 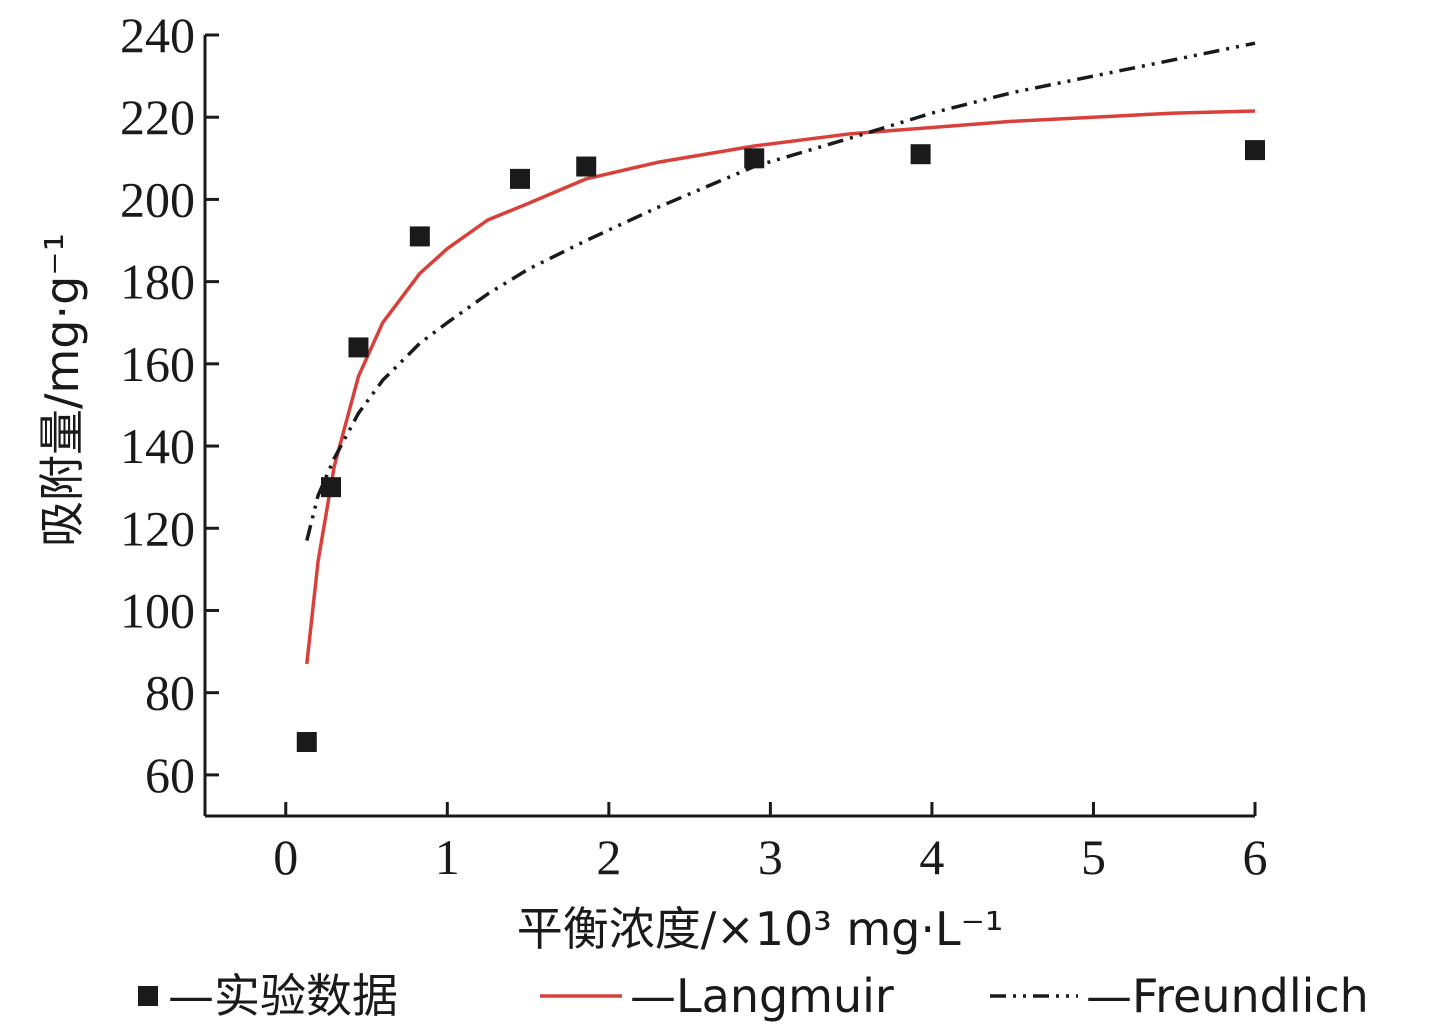 I want to click on legend-label: —实验数据, so click(x=283, y=996).